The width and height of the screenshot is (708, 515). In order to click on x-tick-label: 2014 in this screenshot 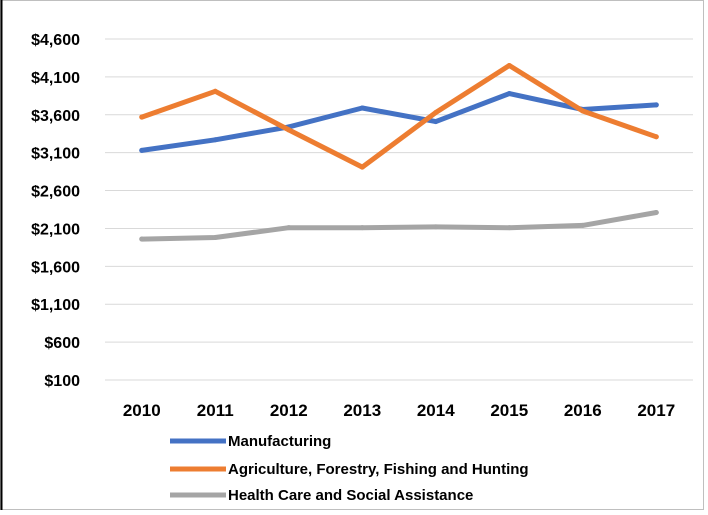, I will do `click(436, 410)`.